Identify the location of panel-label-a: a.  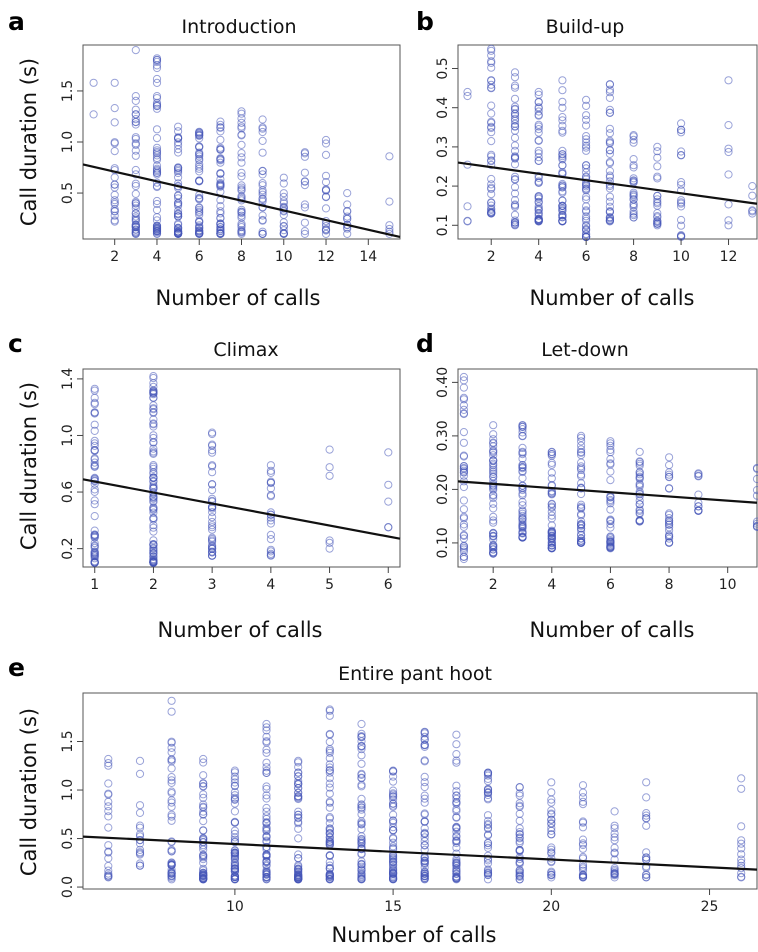
(16, 21).